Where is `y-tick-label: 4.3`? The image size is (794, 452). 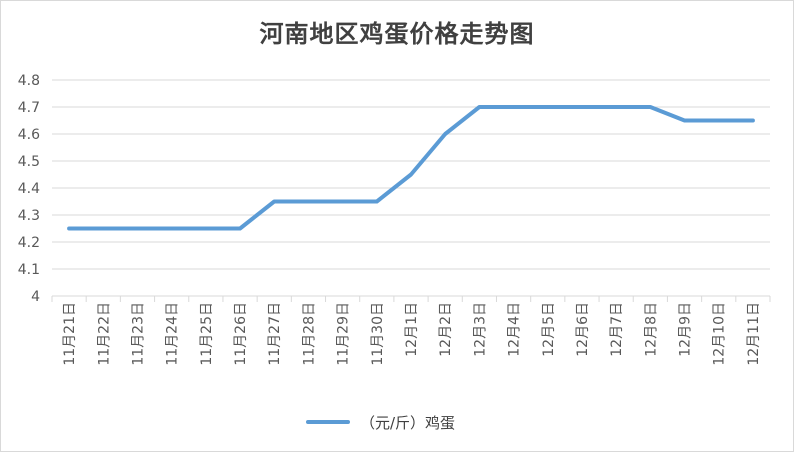
y-tick-label: 4.3 is located at coordinates (29, 216).